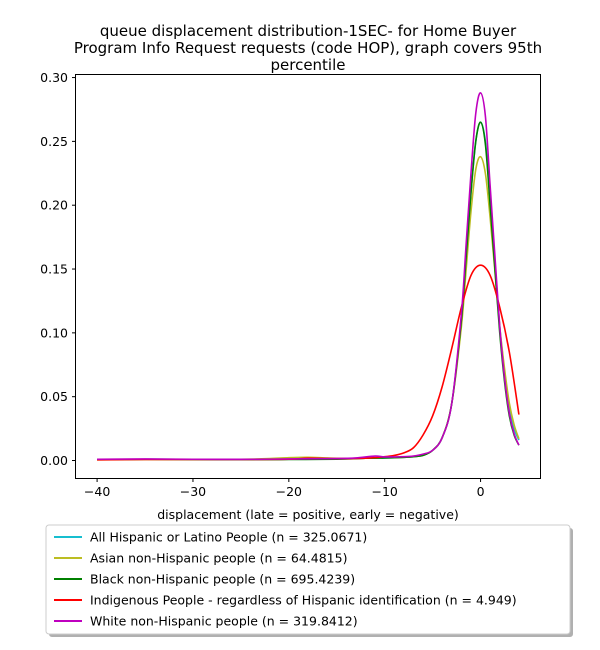 The image size is (600, 650). I want to click on y-tick-label: 0.10, so click(54, 332).